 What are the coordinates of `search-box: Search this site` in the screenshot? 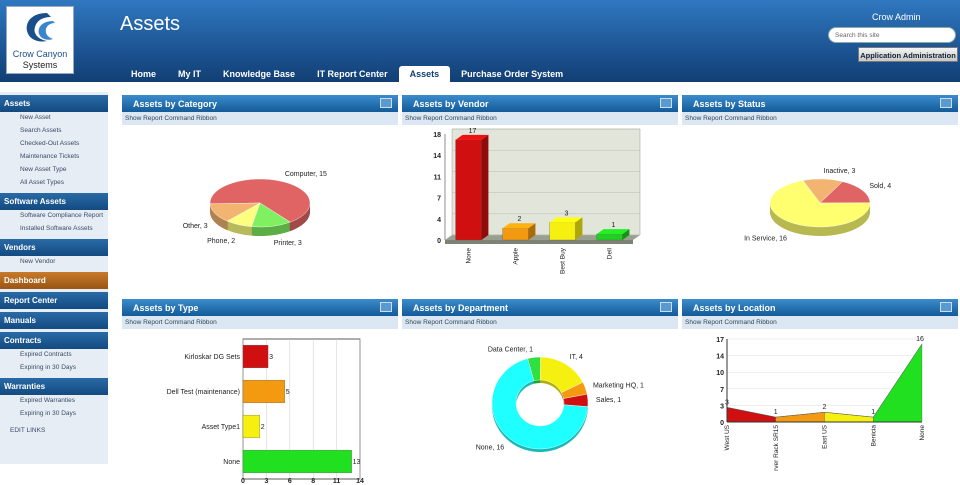 It's located at (892, 35).